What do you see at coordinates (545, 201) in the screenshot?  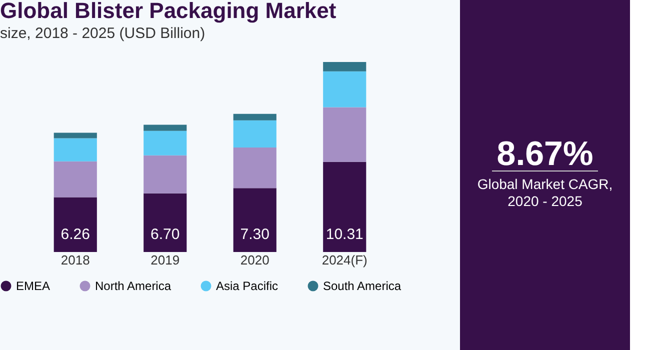 I see `text: 2020 - 2025` at bounding box center [545, 201].